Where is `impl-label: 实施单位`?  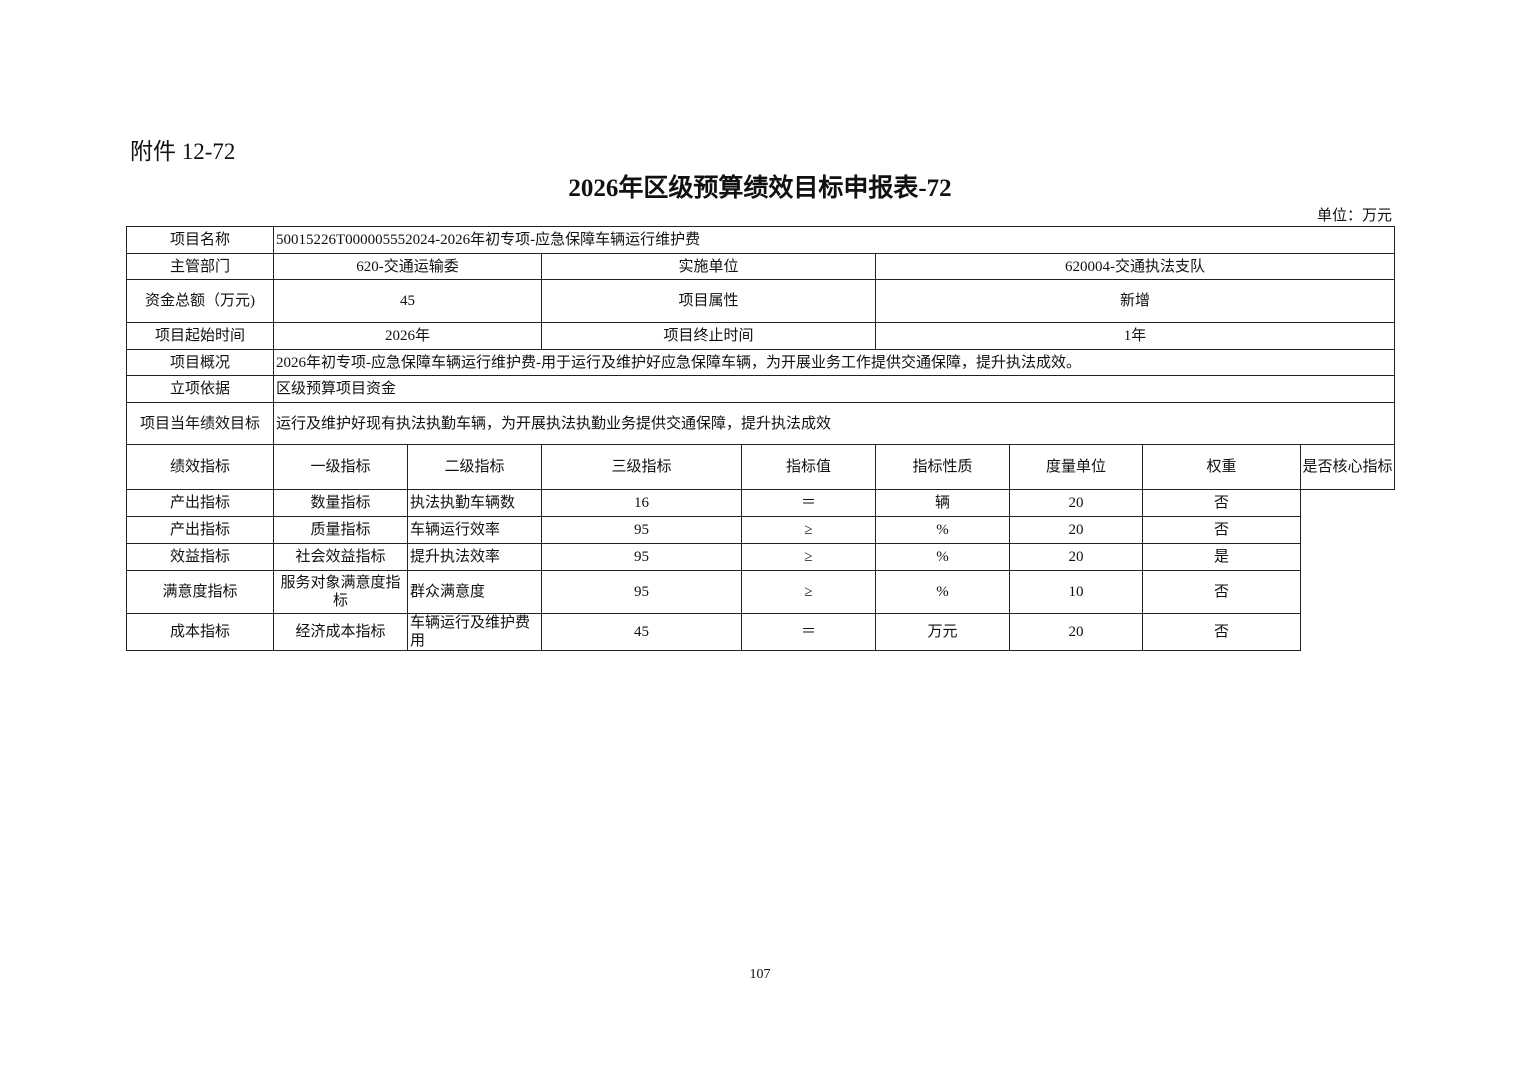 impl-label: 实施单位 is located at coordinates (708, 266).